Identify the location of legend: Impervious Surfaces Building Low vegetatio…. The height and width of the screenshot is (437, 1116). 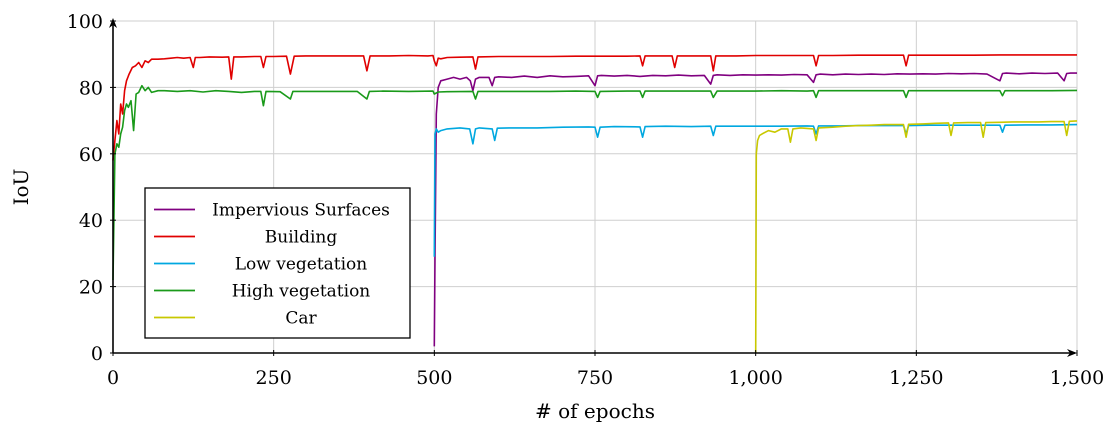
(277, 263).